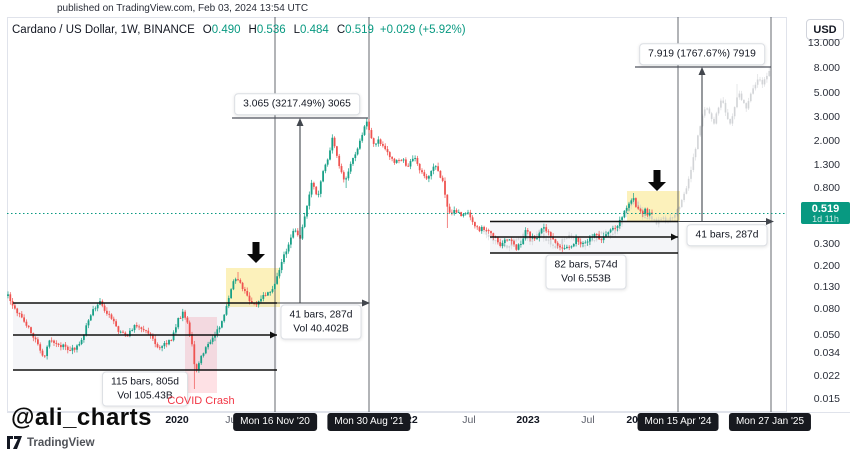 This screenshot has width=850, height=455. Describe the element at coordinates (702, 54) in the screenshot. I see `target-label-7919: 7.919 (1767.67%) 7919` at that location.